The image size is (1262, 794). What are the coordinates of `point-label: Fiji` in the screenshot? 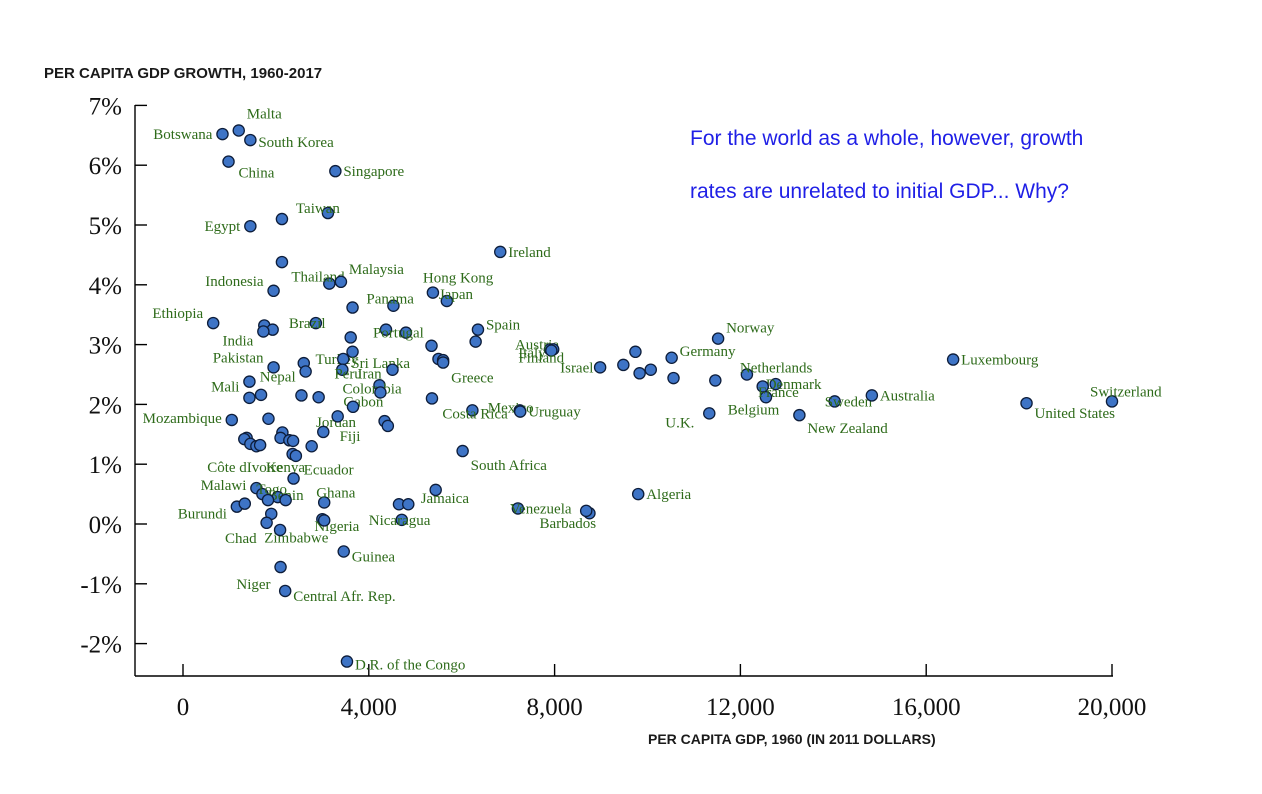 It's located at (350, 437).